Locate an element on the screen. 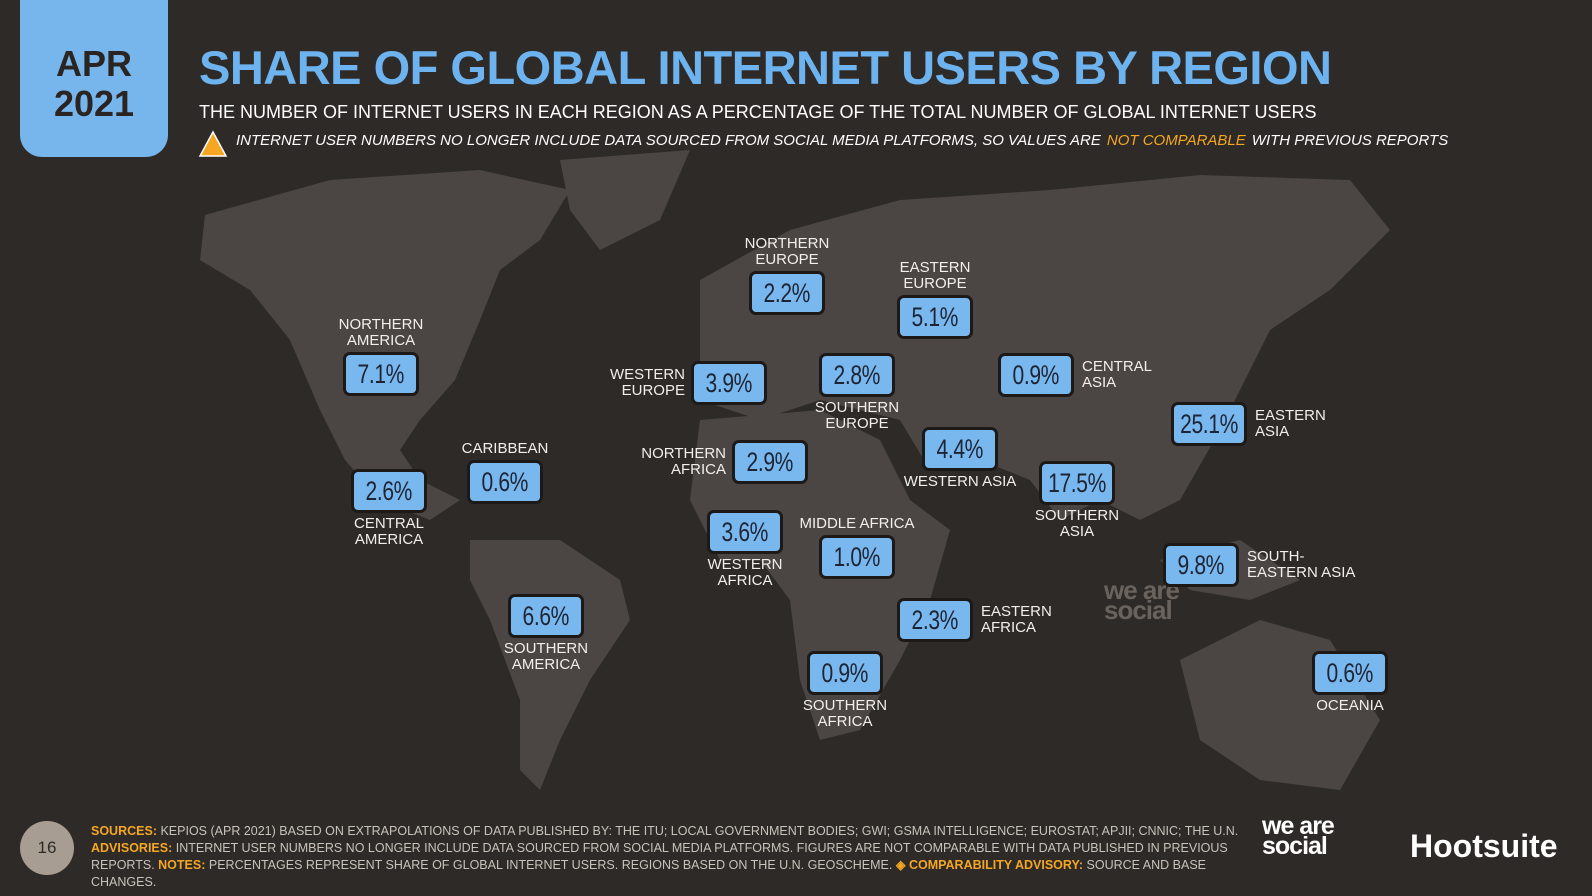 The image size is (1592, 896). share-box: 2.6% is located at coordinates (389, 491).